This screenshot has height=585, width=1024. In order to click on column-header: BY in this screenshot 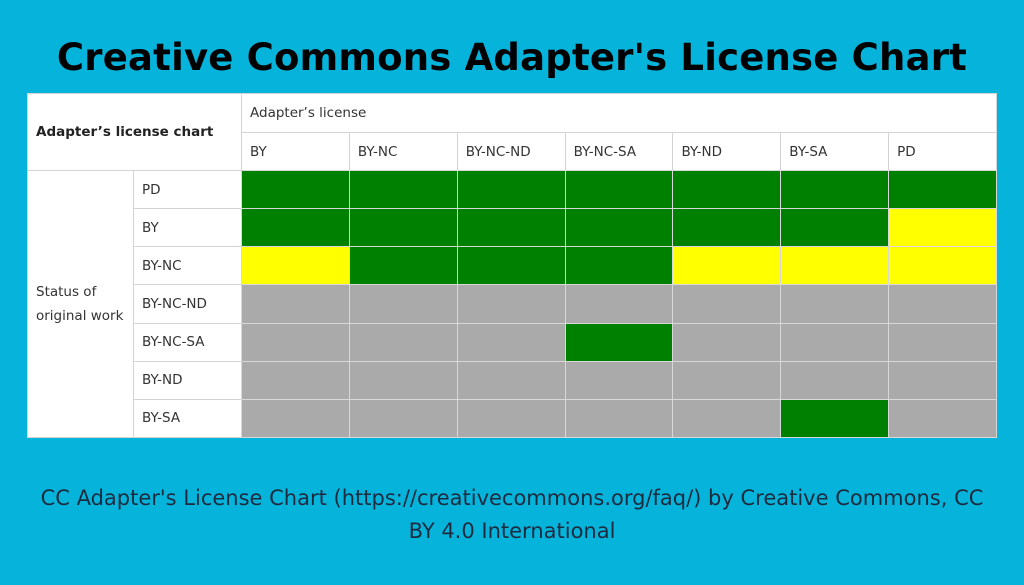, I will do `click(295, 151)`.